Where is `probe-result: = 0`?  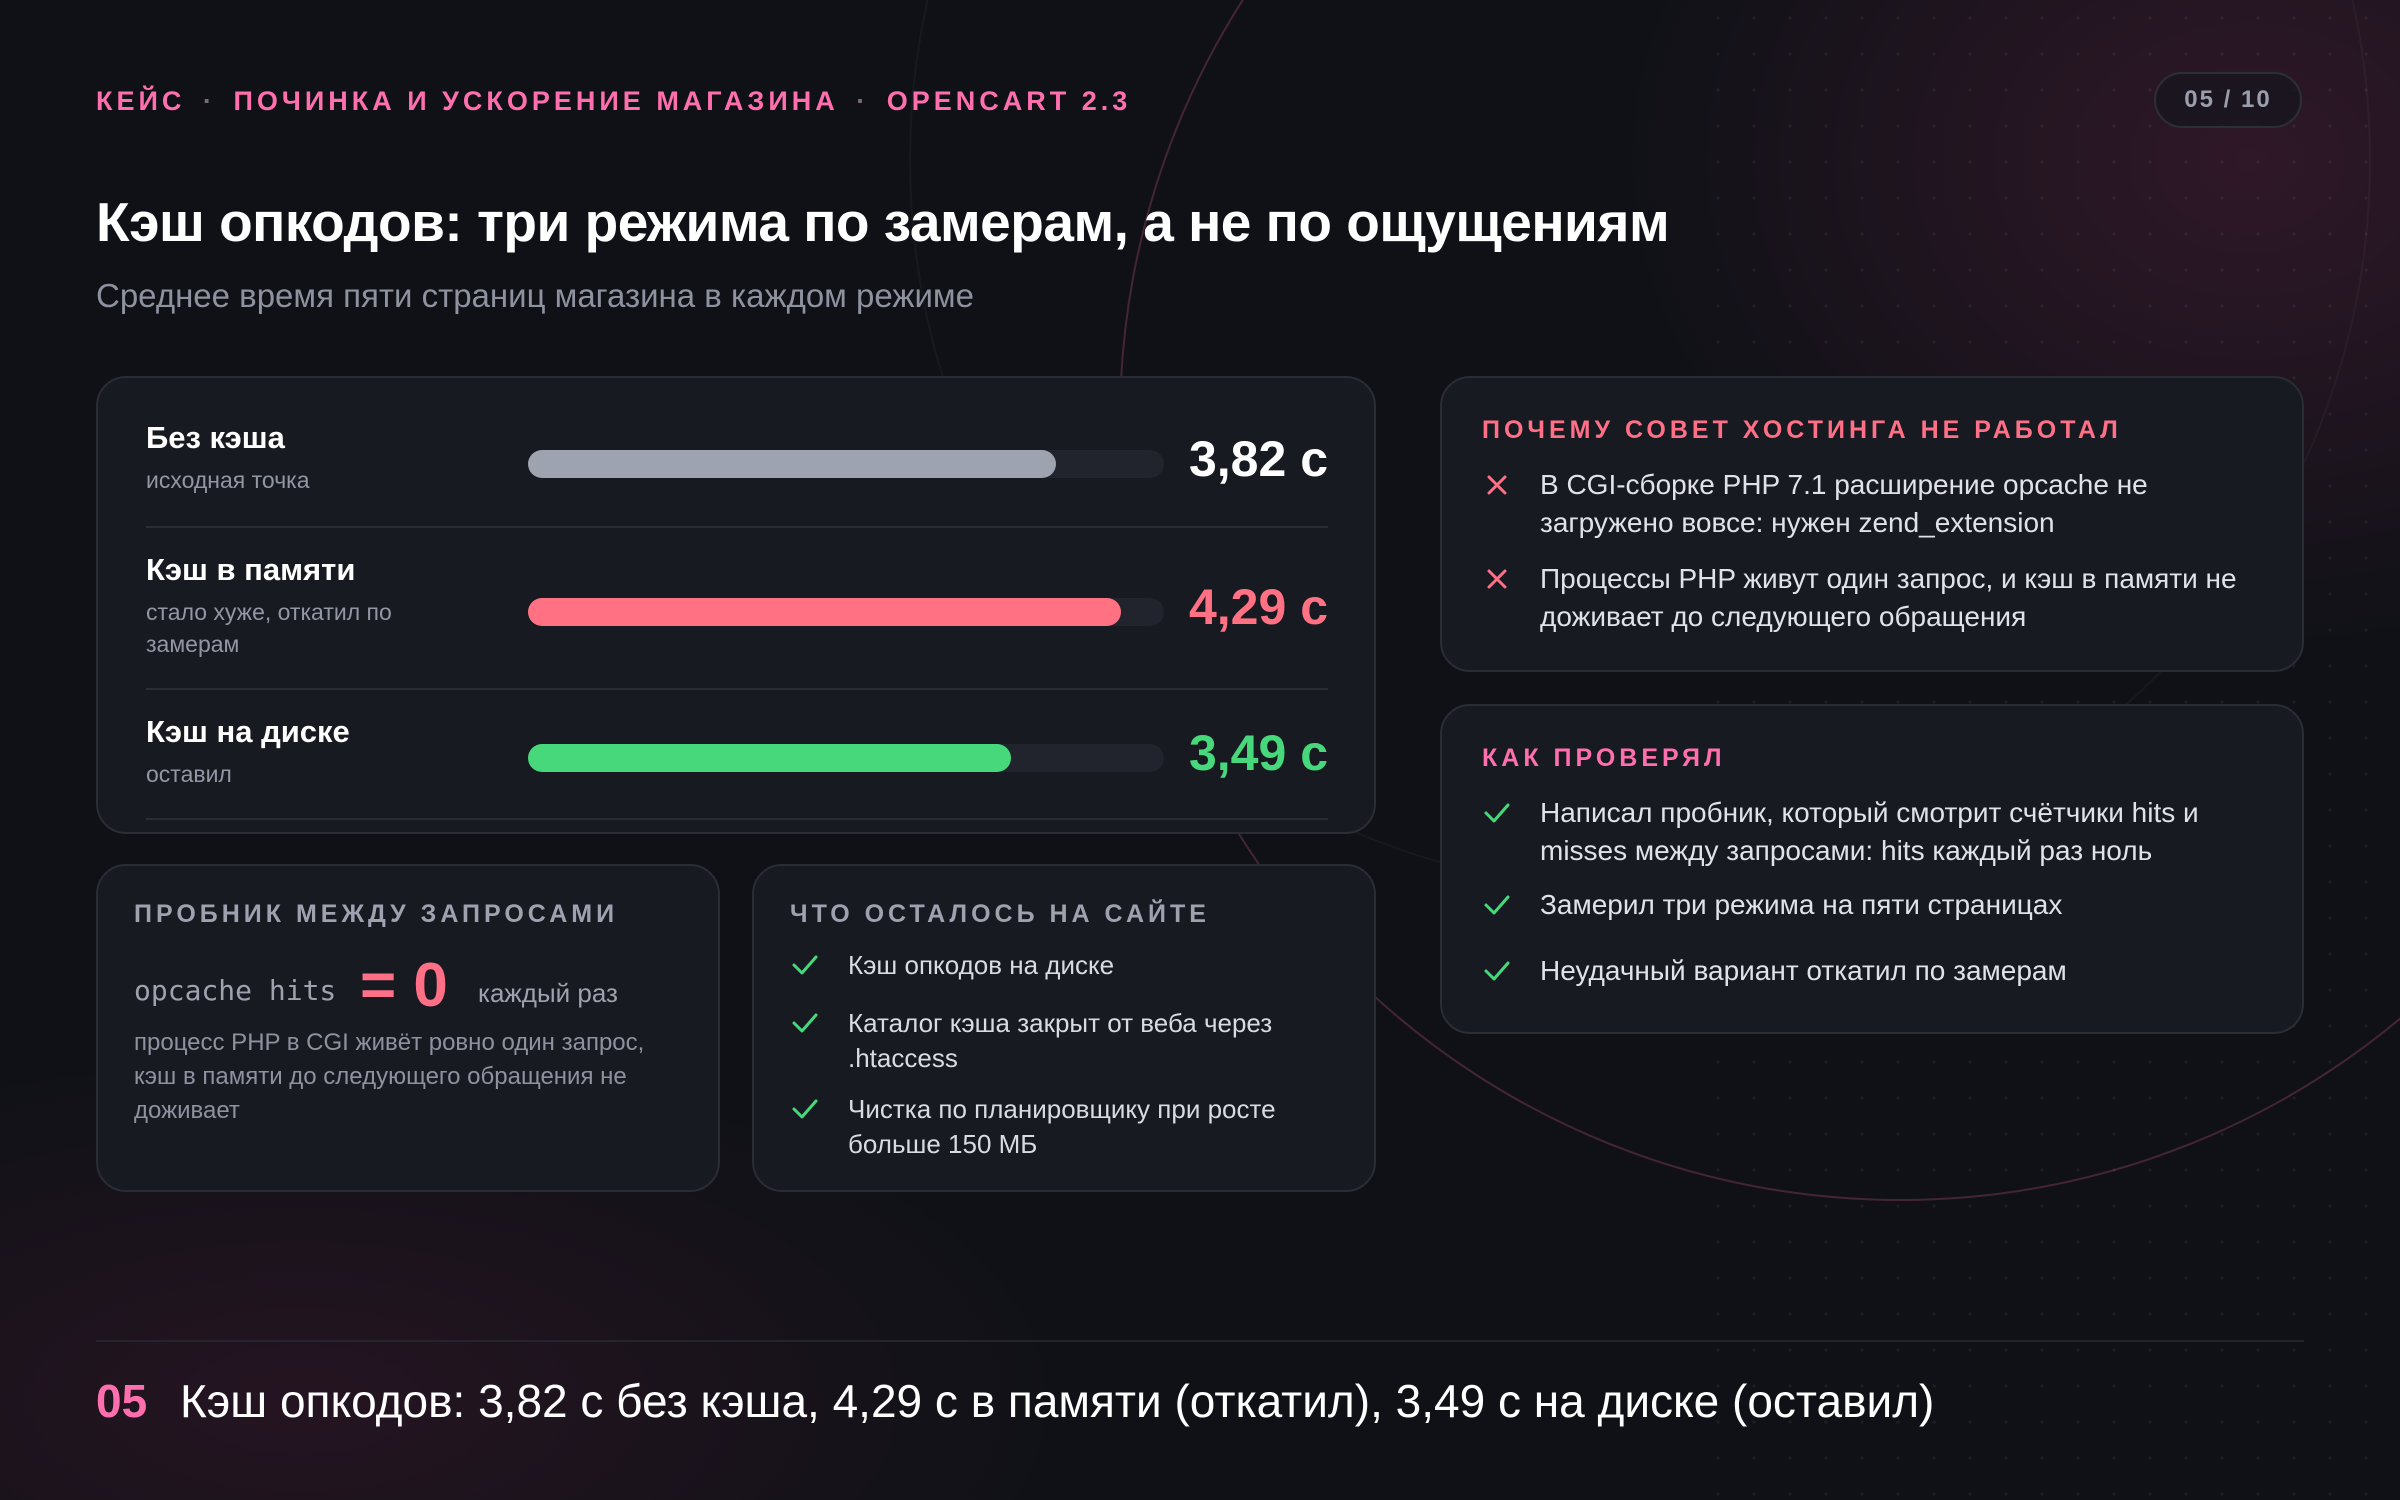 probe-result: = 0 is located at coordinates (404, 985).